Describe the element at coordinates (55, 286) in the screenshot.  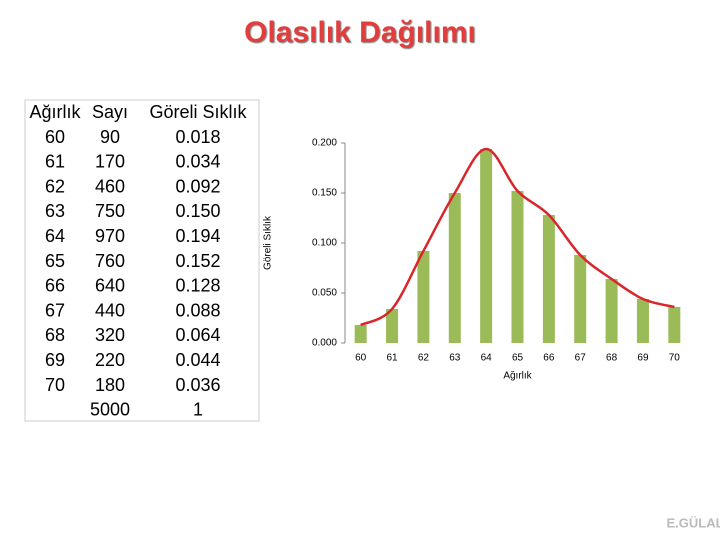
I see `table-cell: 66` at that location.